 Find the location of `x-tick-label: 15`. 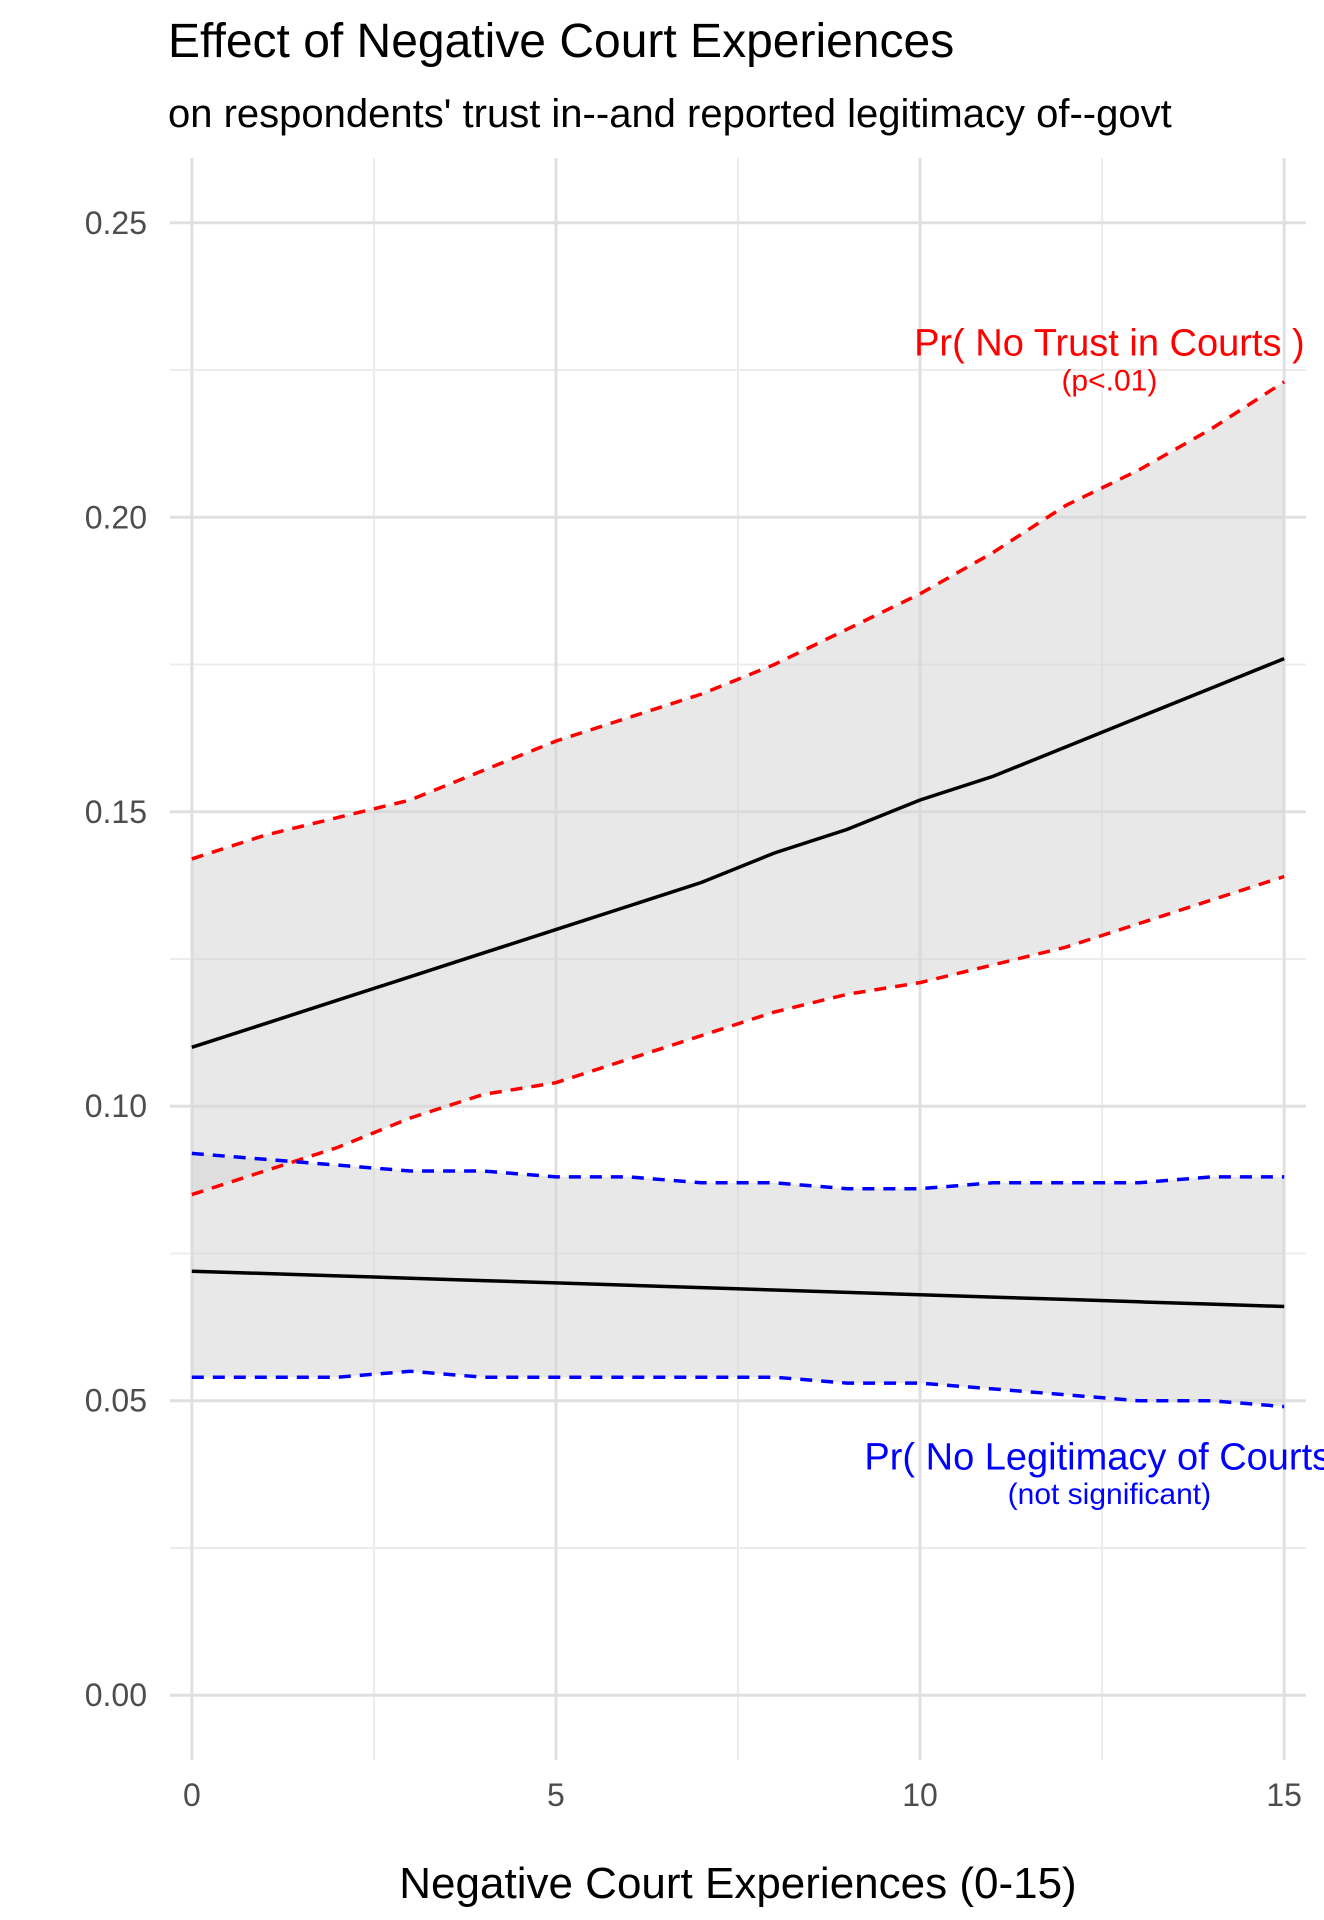

x-tick-label: 15 is located at coordinates (1284, 1795).